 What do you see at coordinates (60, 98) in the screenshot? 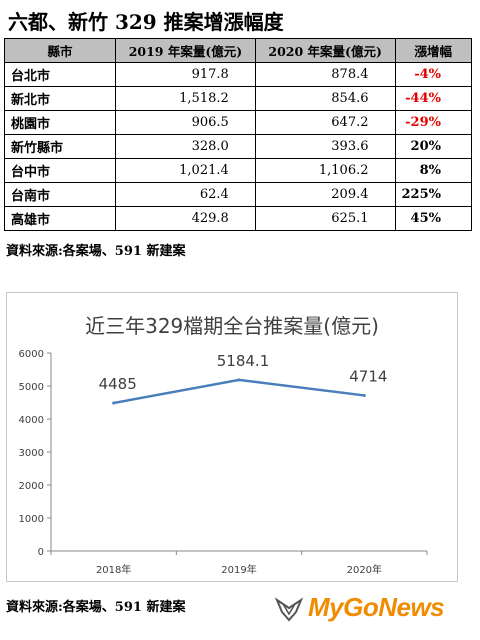
I see `cell-city: 新北市` at bounding box center [60, 98].